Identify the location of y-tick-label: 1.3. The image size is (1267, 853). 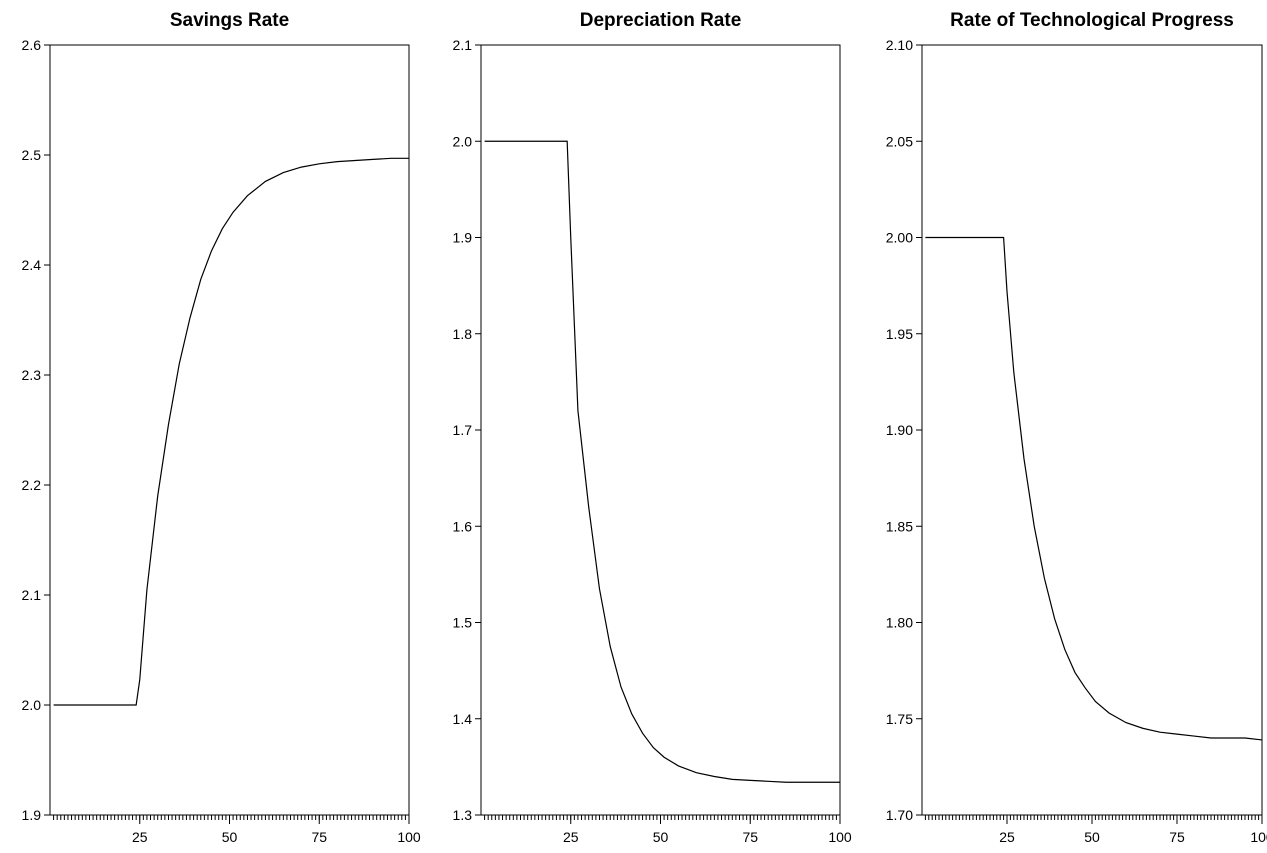
(463, 815).